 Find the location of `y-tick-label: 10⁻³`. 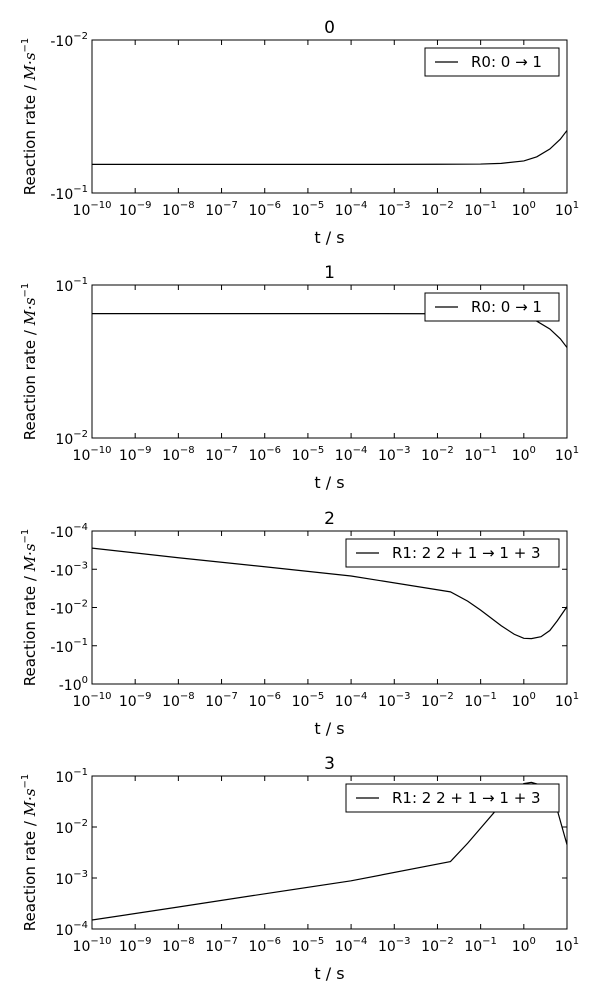

y-tick-label: 10⁻³ is located at coordinates (71, 878).